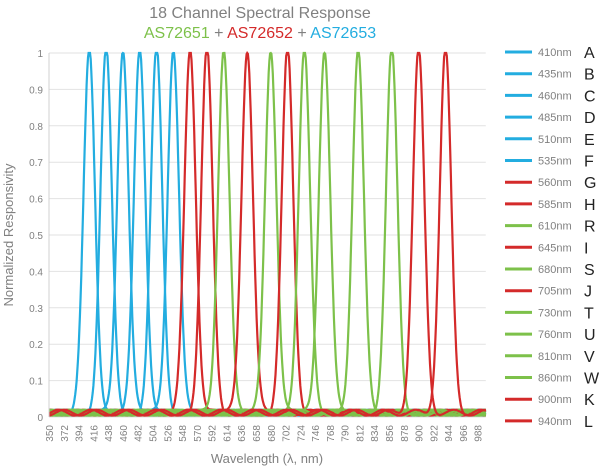 This screenshot has height=472, width=600. I want to click on legend-label: 760nm, so click(555, 335).